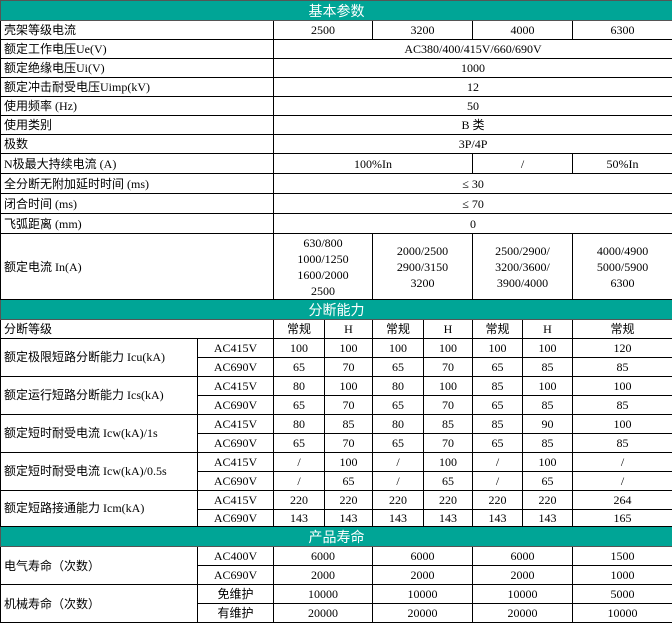  I want to click on table-row: 额定短时耐受电流 Icw(kA)/0.5s AC415V/100/100/100/, so click(336, 471).